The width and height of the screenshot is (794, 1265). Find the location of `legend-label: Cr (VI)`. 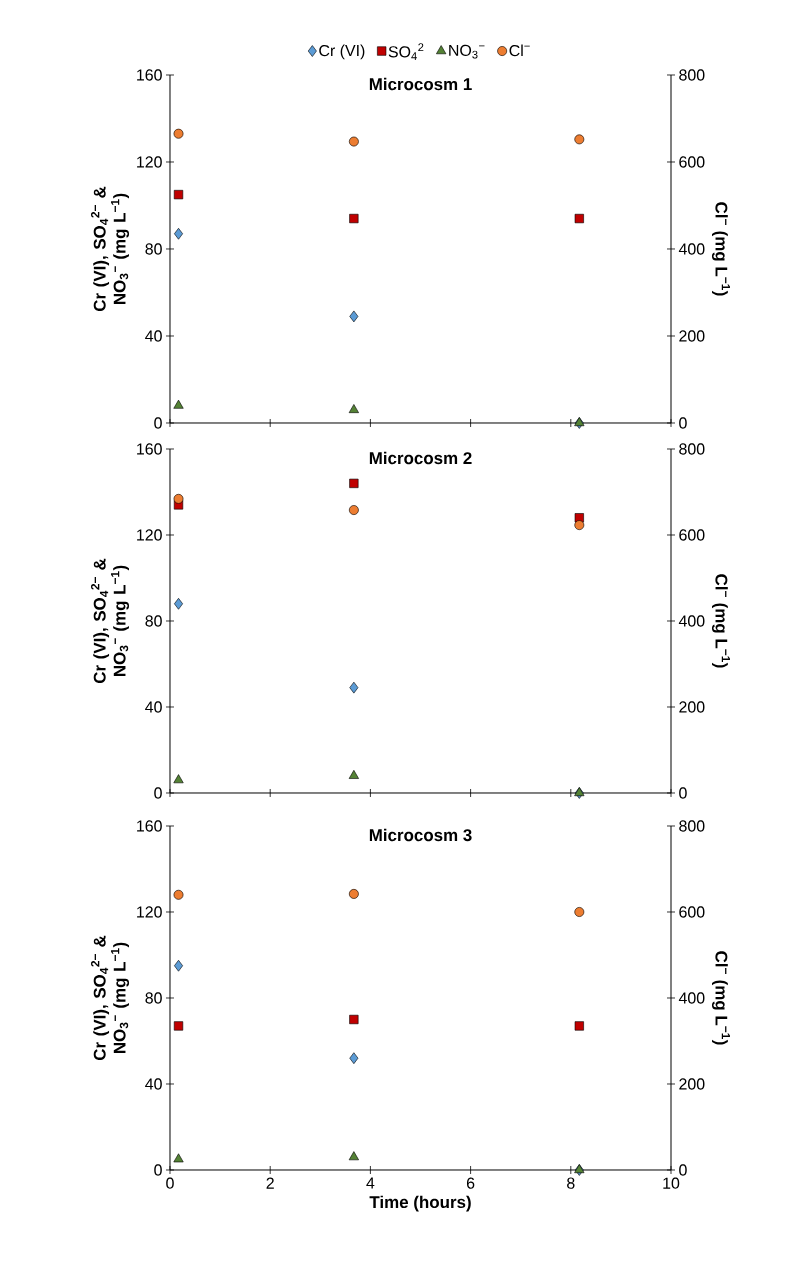

legend-label: Cr (VI) is located at coordinates (342, 52).